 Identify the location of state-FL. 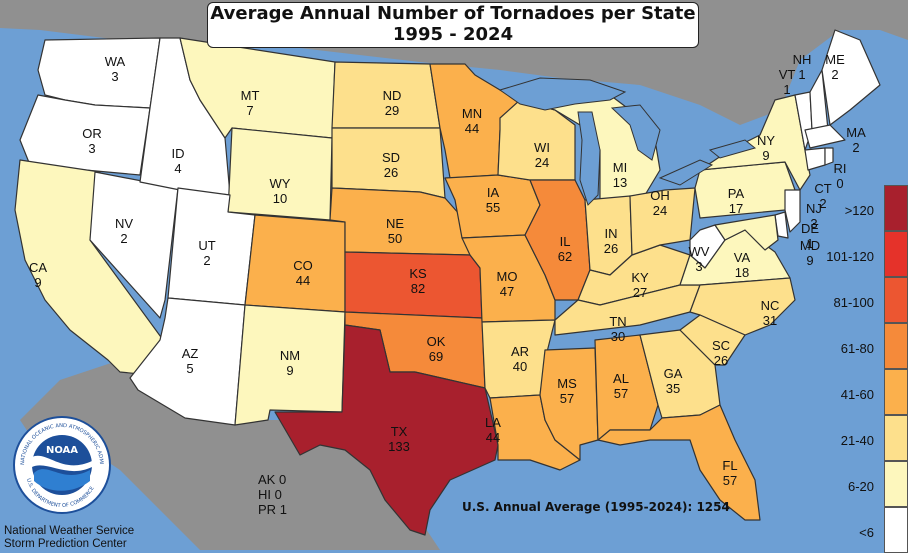
(679, 462).